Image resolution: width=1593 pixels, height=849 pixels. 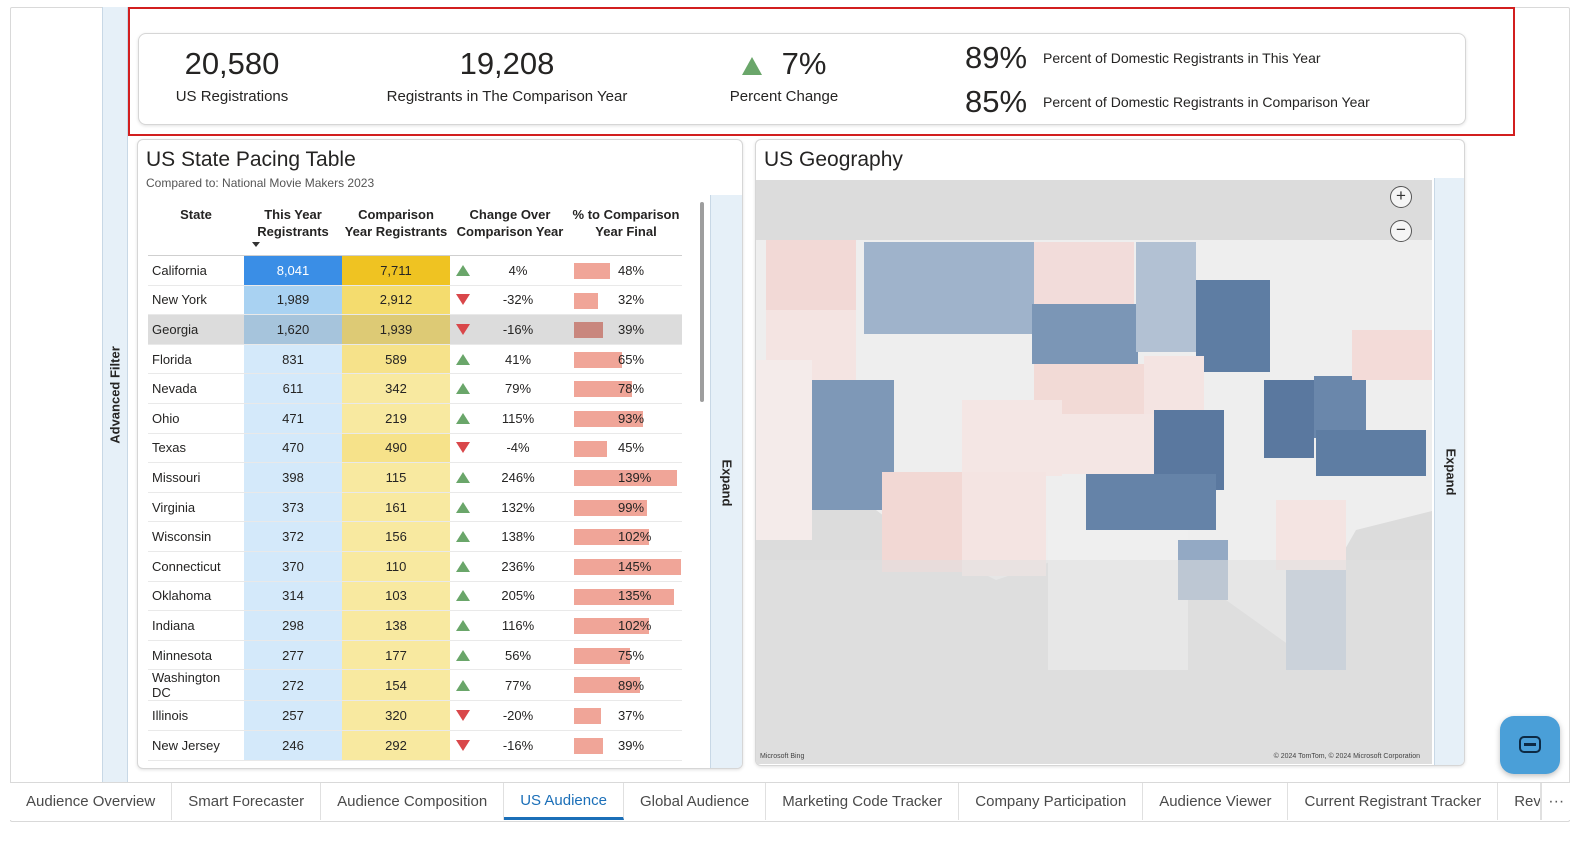 What do you see at coordinates (1151, 502) in the screenshot?
I see `state-oklahoma` at bounding box center [1151, 502].